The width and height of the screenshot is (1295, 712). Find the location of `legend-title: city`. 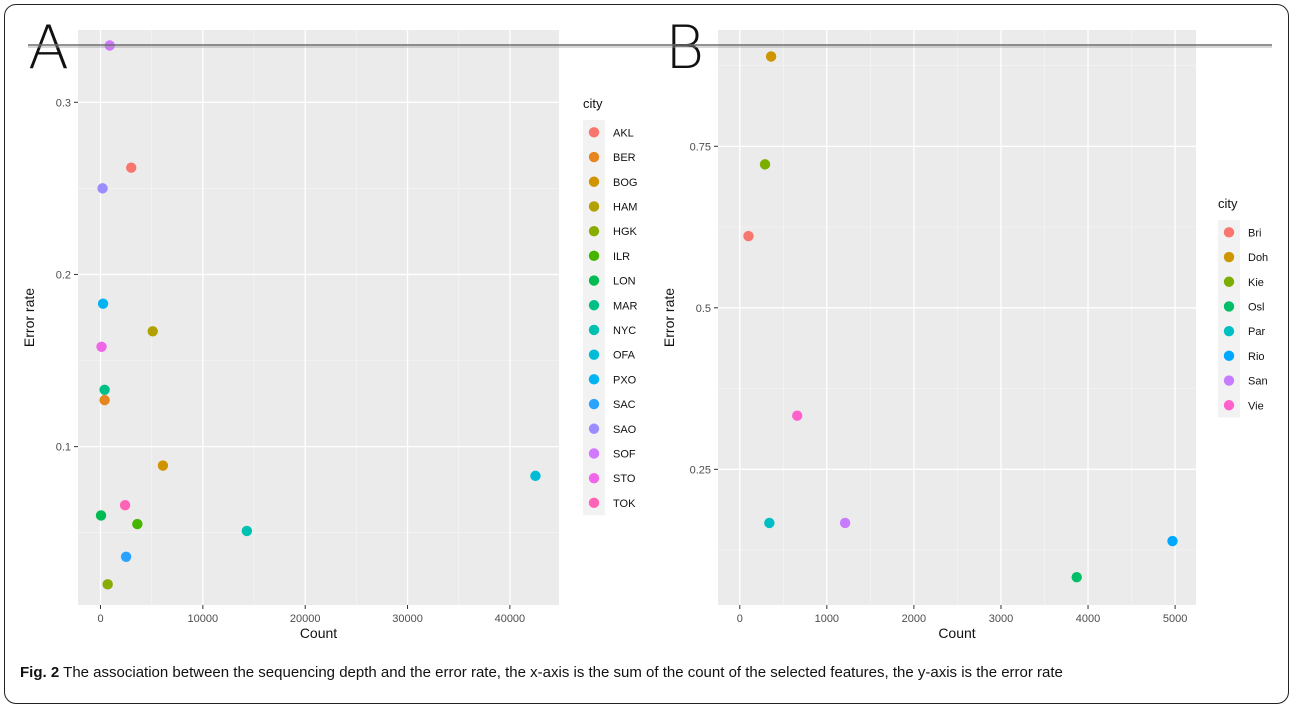

legend-title: city is located at coordinates (1228, 203).